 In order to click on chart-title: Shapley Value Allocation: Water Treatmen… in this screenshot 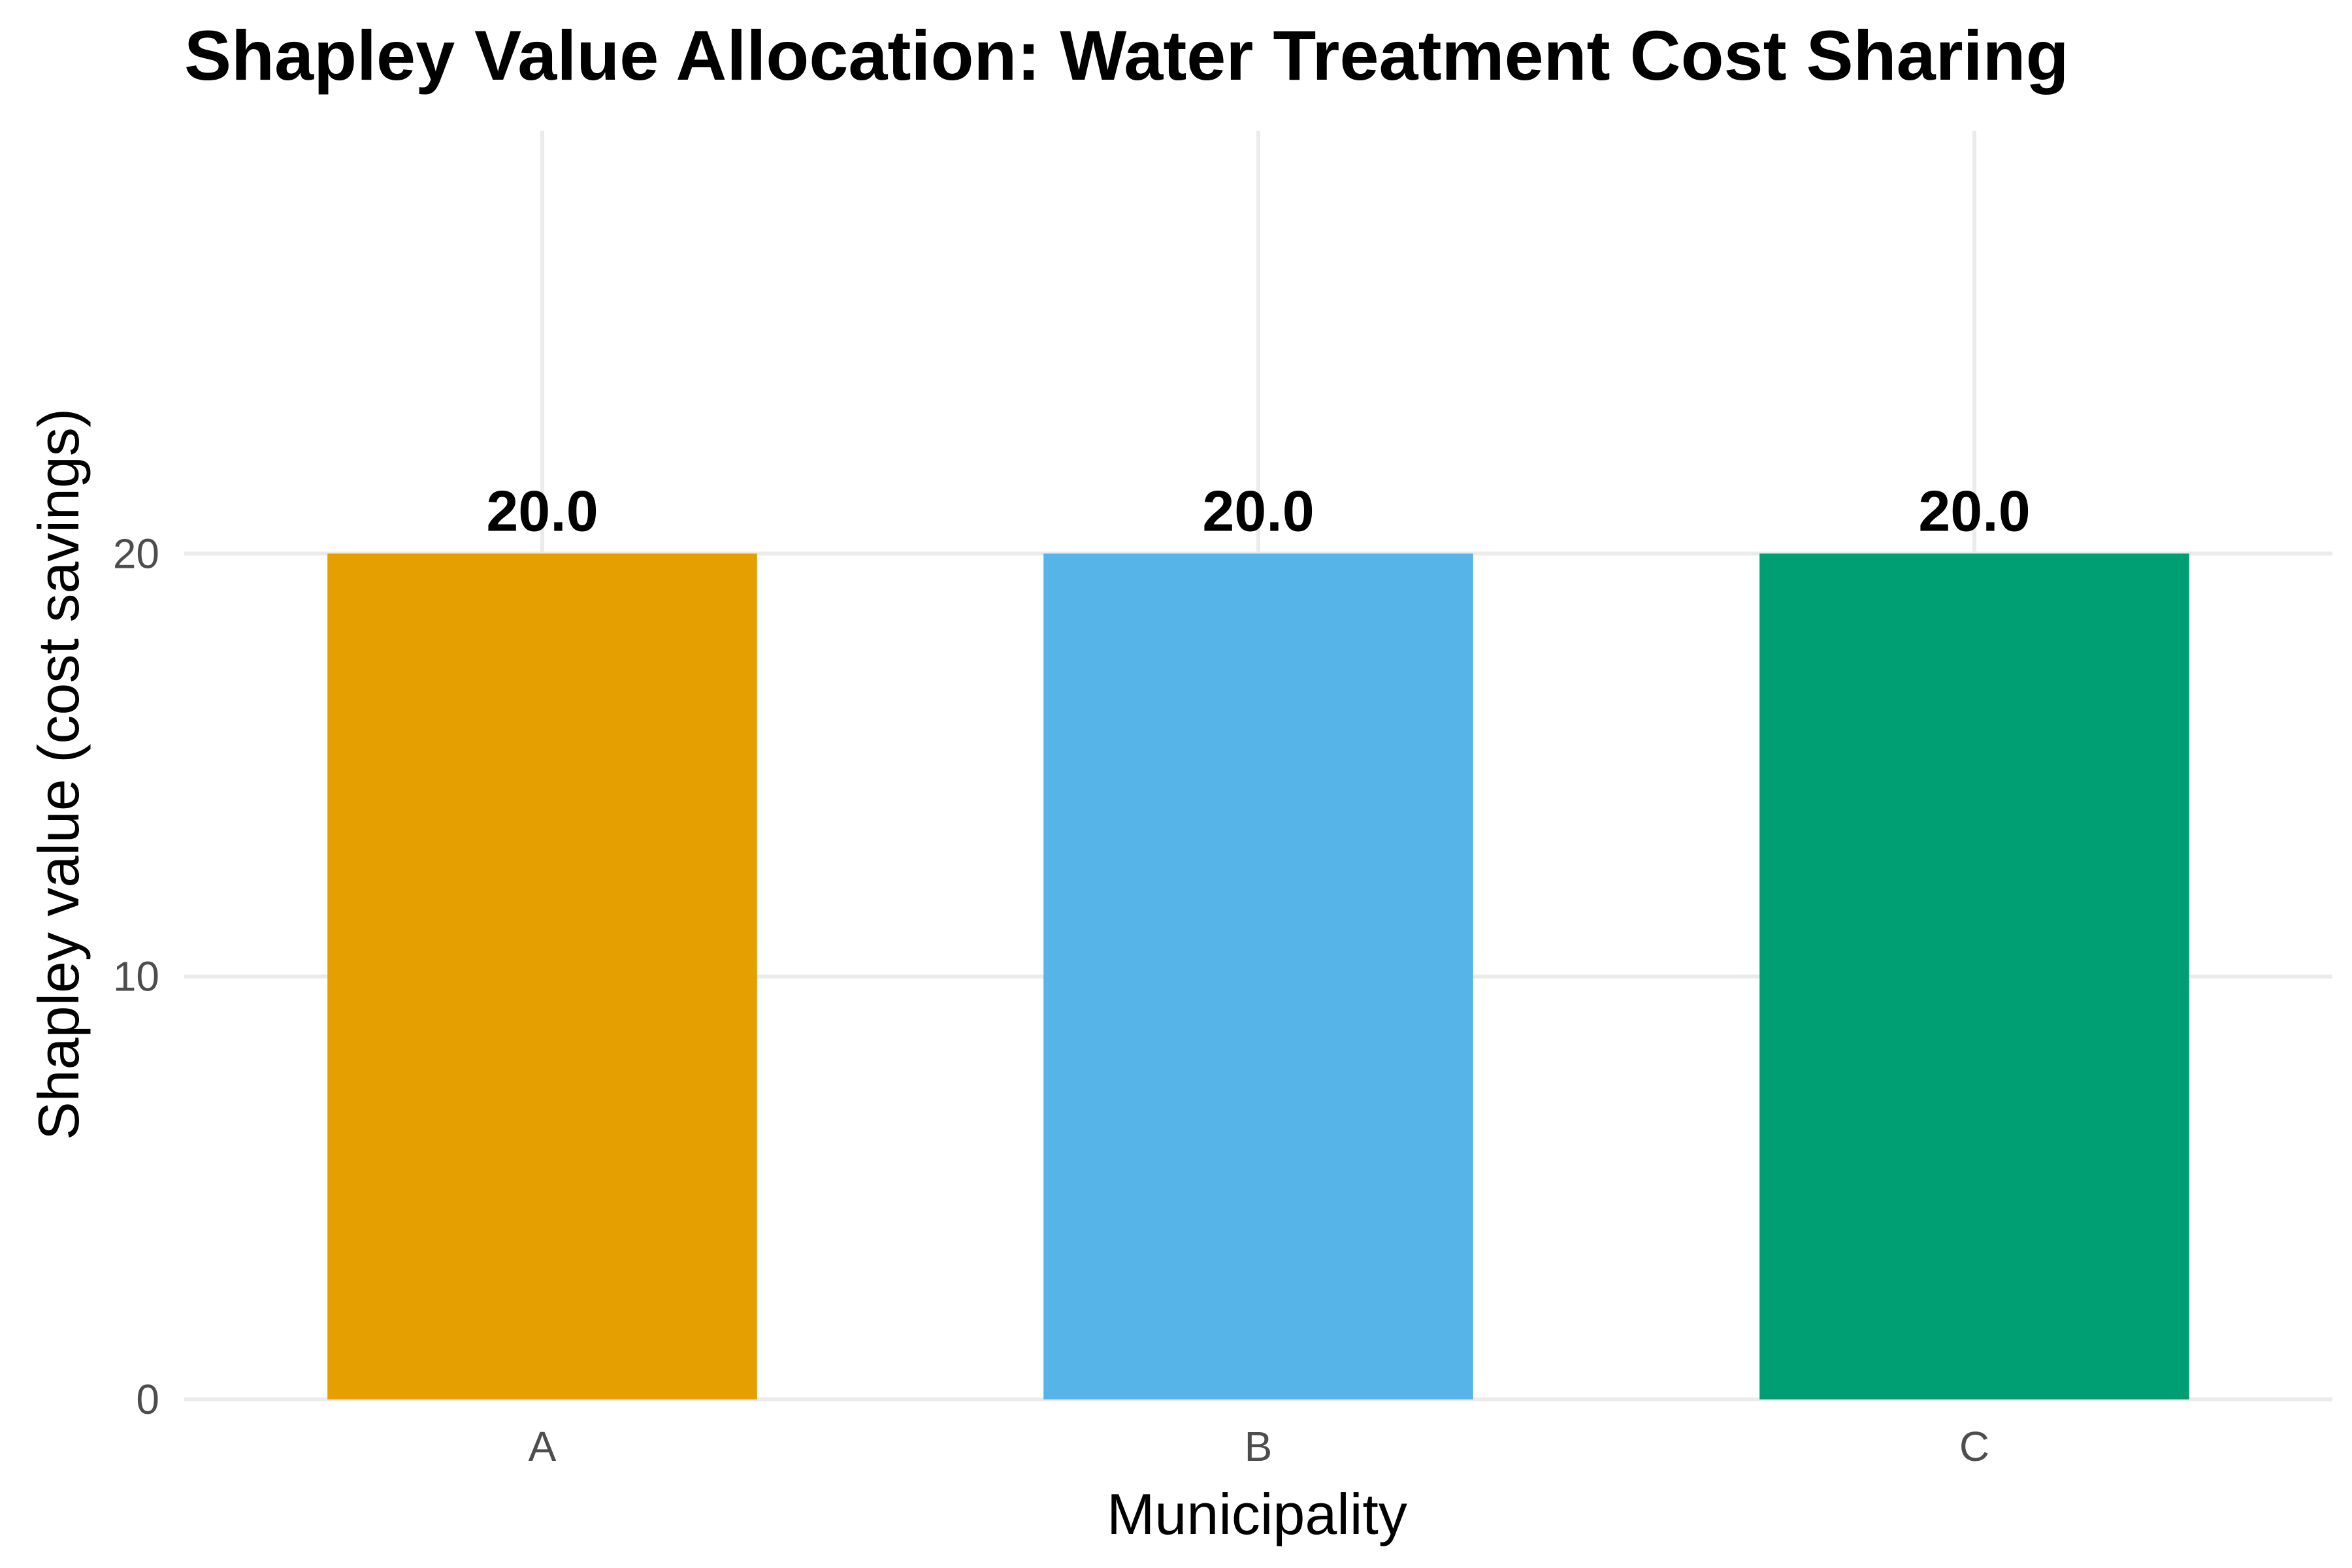, I will do `click(1126, 55)`.